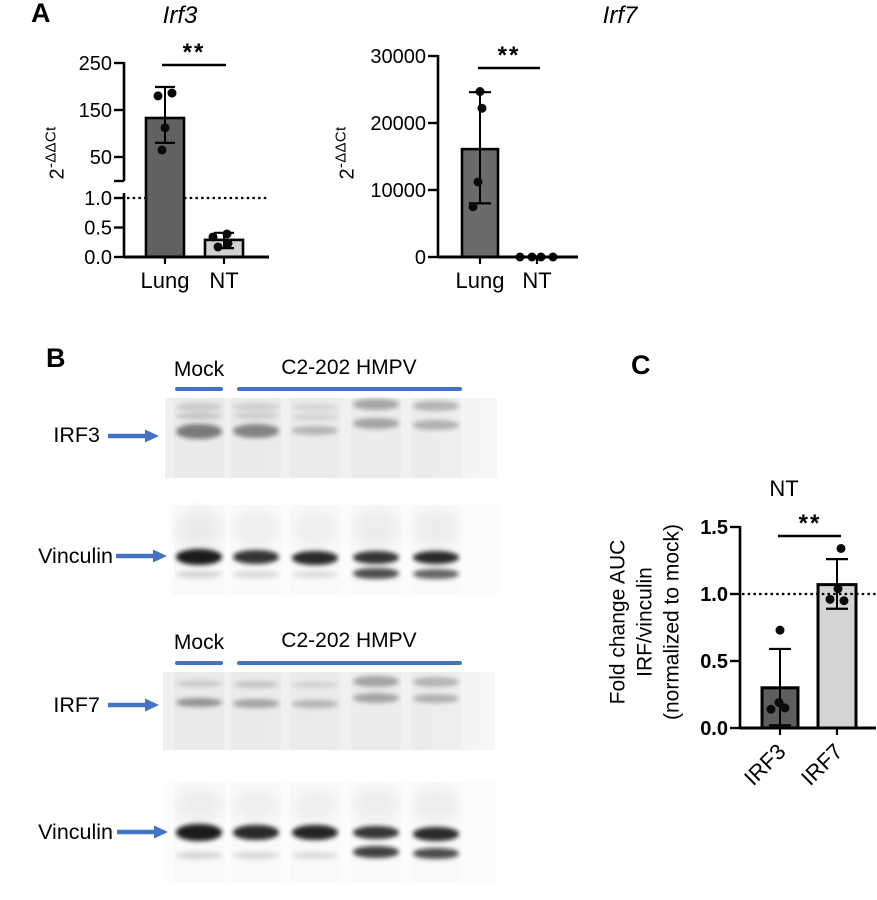 The width and height of the screenshot is (877, 900). I want to click on blot-row-label-vinculin-1: Vinculin, so click(75, 556).